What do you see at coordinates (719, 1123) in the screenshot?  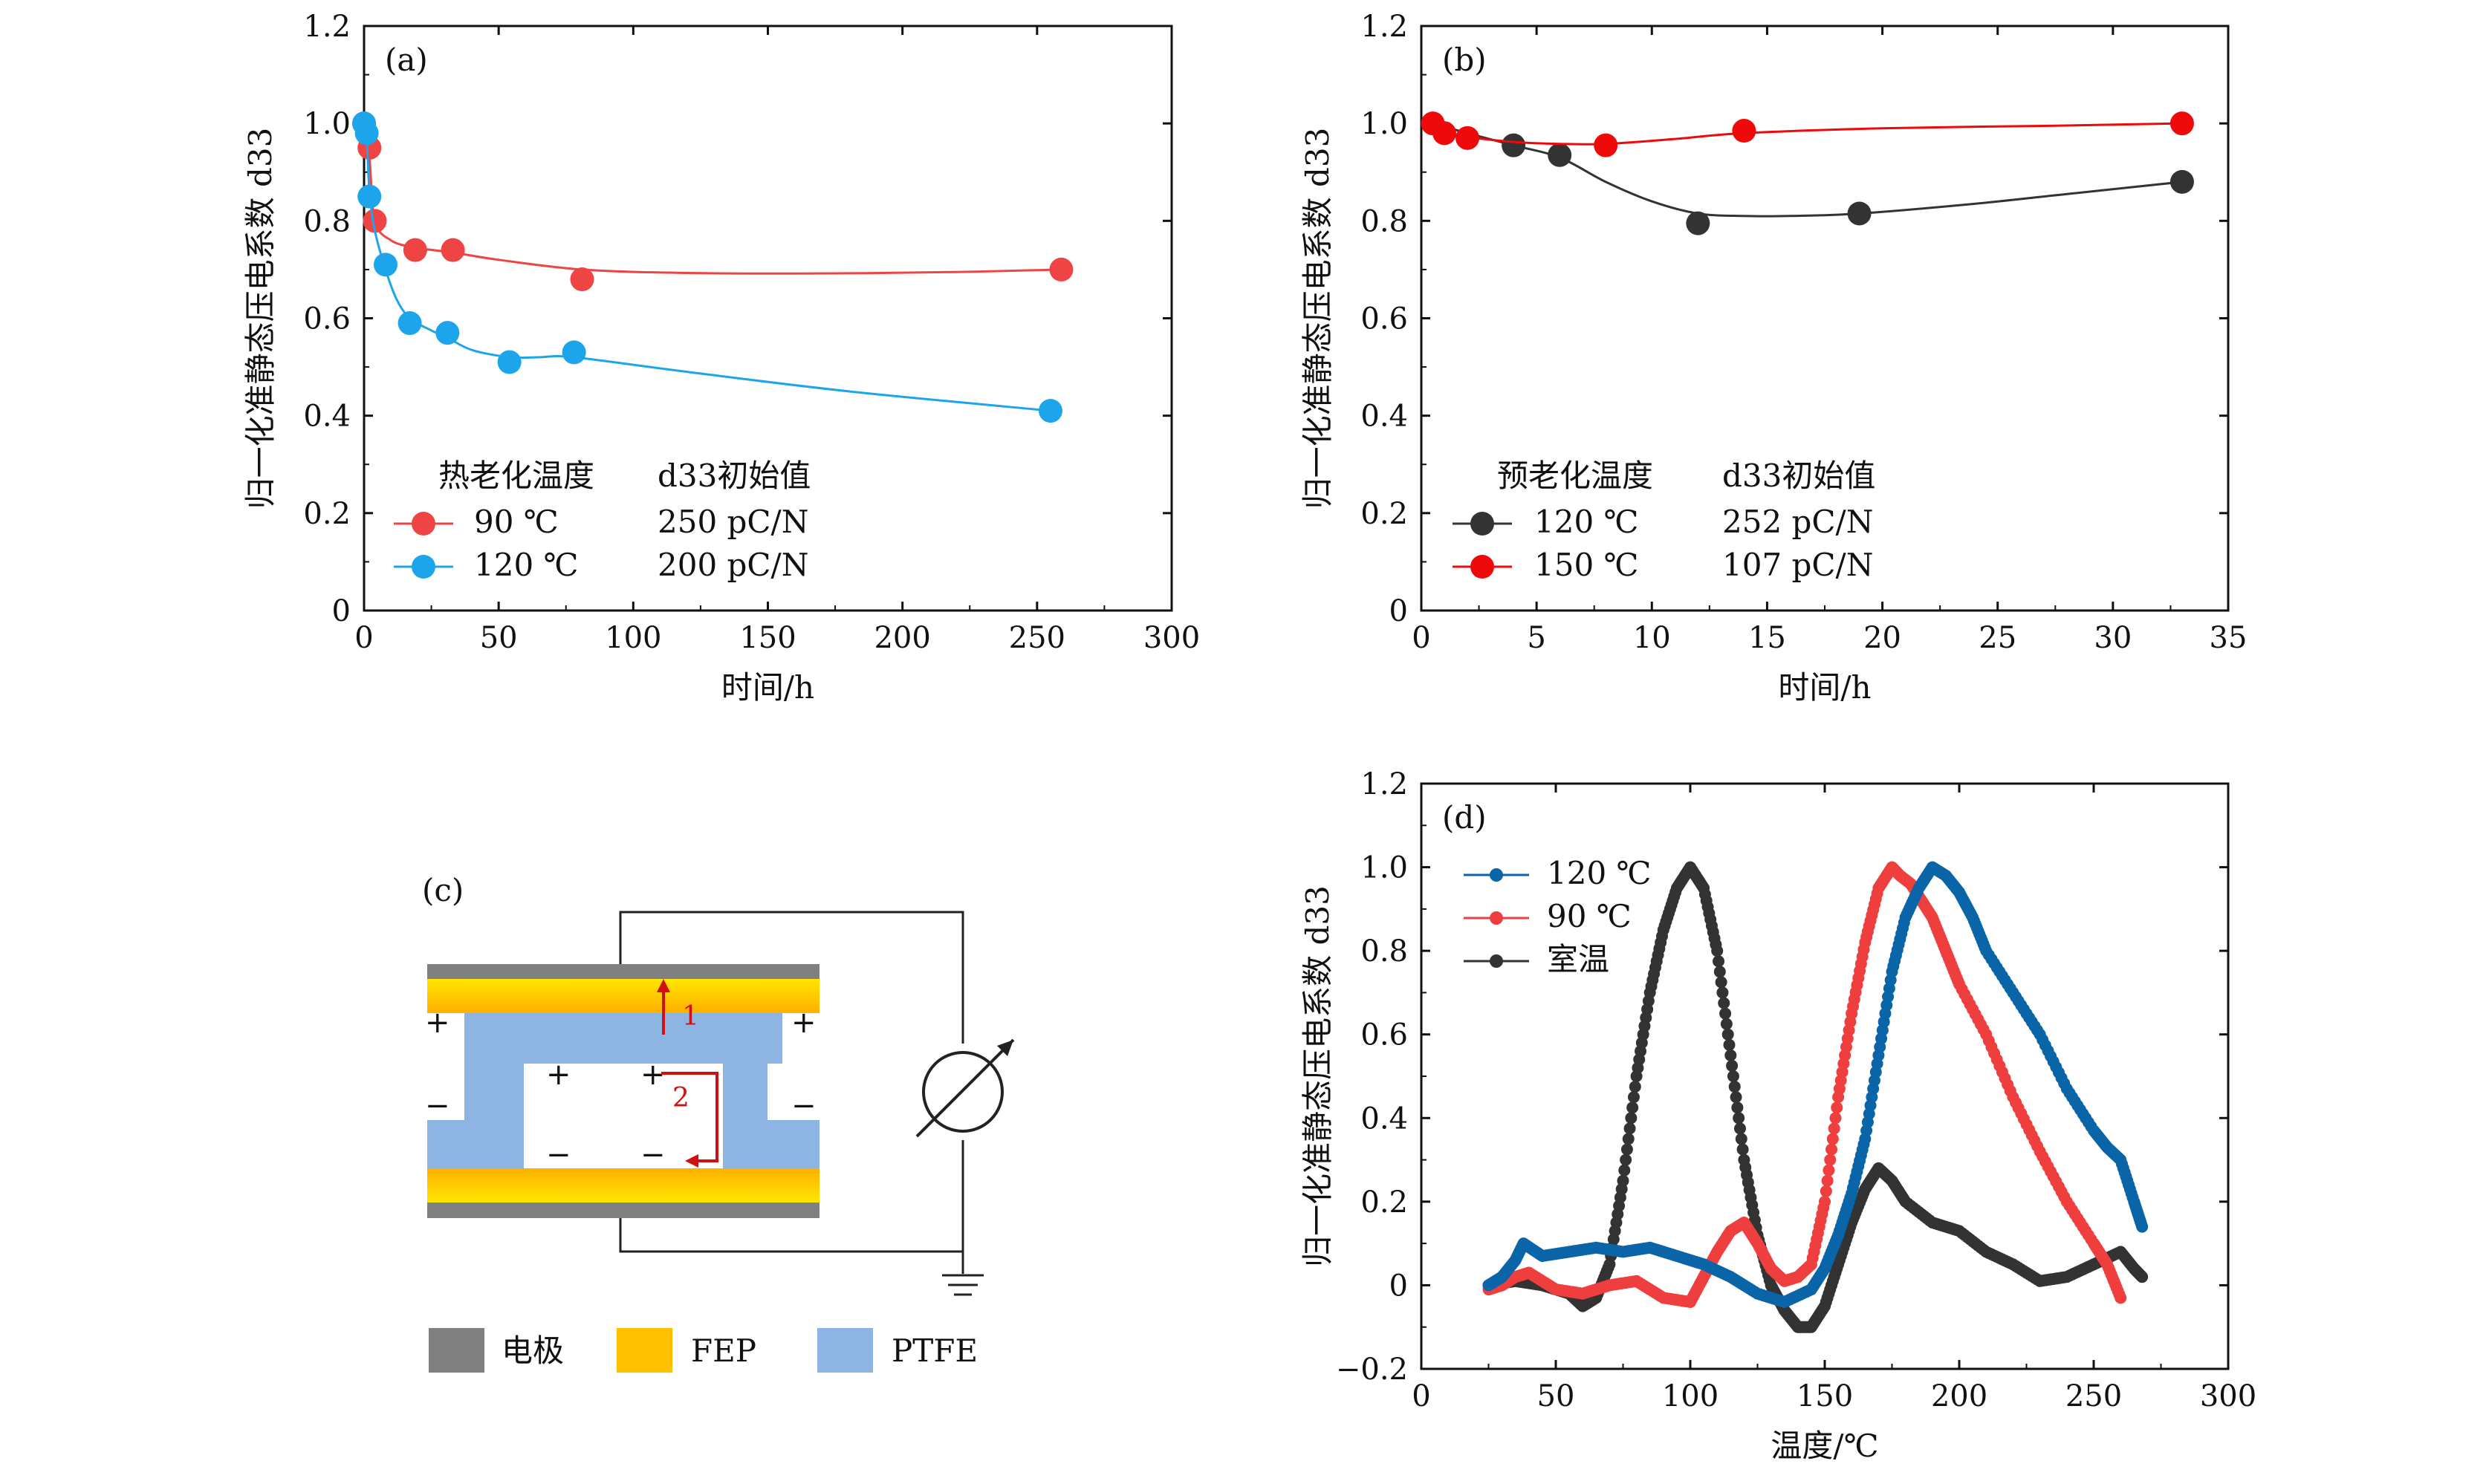 I see `panel-c-diagram: (c) + + + + − − − − 1 2 电极` at bounding box center [719, 1123].